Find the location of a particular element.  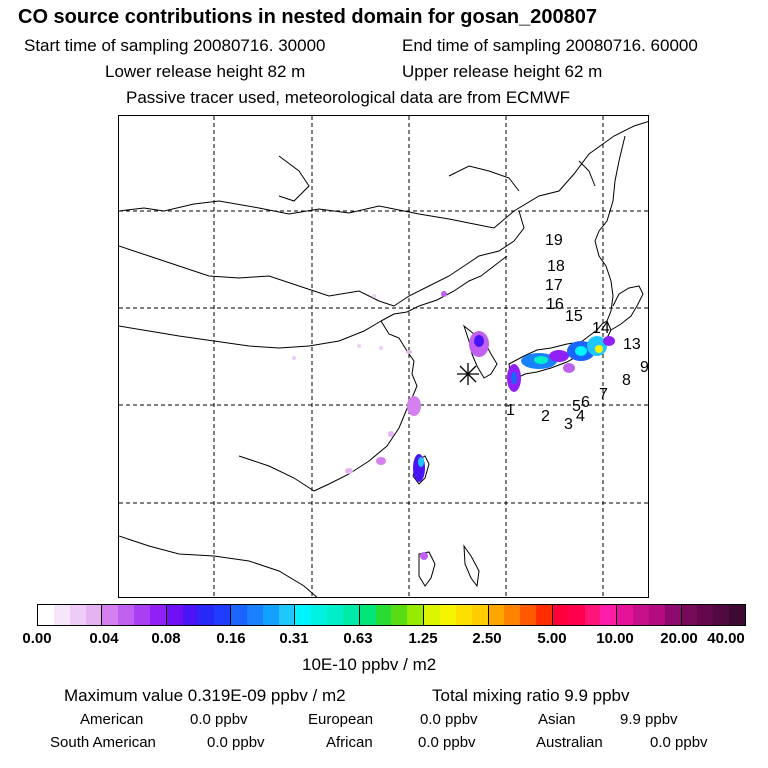

source-label: 17 is located at coordinates (554, 285).